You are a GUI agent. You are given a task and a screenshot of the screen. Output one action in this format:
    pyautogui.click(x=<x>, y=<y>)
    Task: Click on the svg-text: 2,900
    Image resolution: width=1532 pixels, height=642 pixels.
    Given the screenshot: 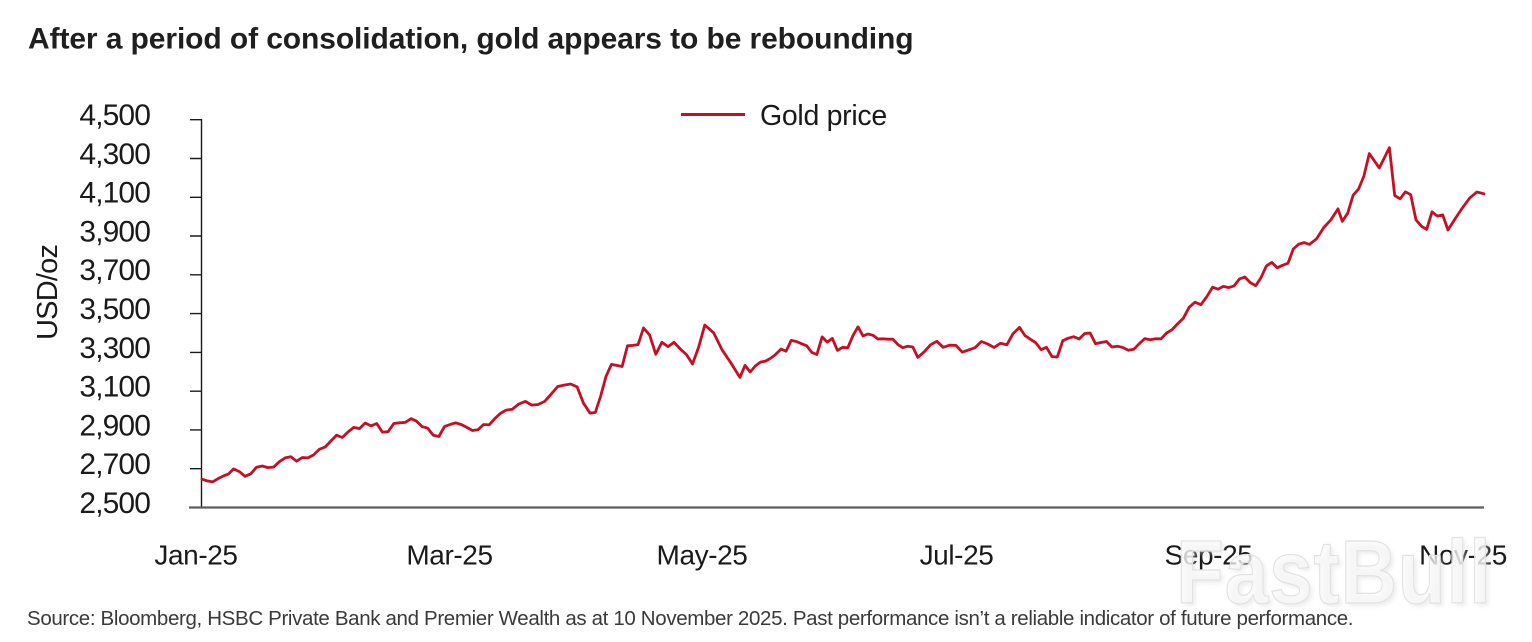 What is the action you would take?
    pyautogui.click(x=114, y=425)
    